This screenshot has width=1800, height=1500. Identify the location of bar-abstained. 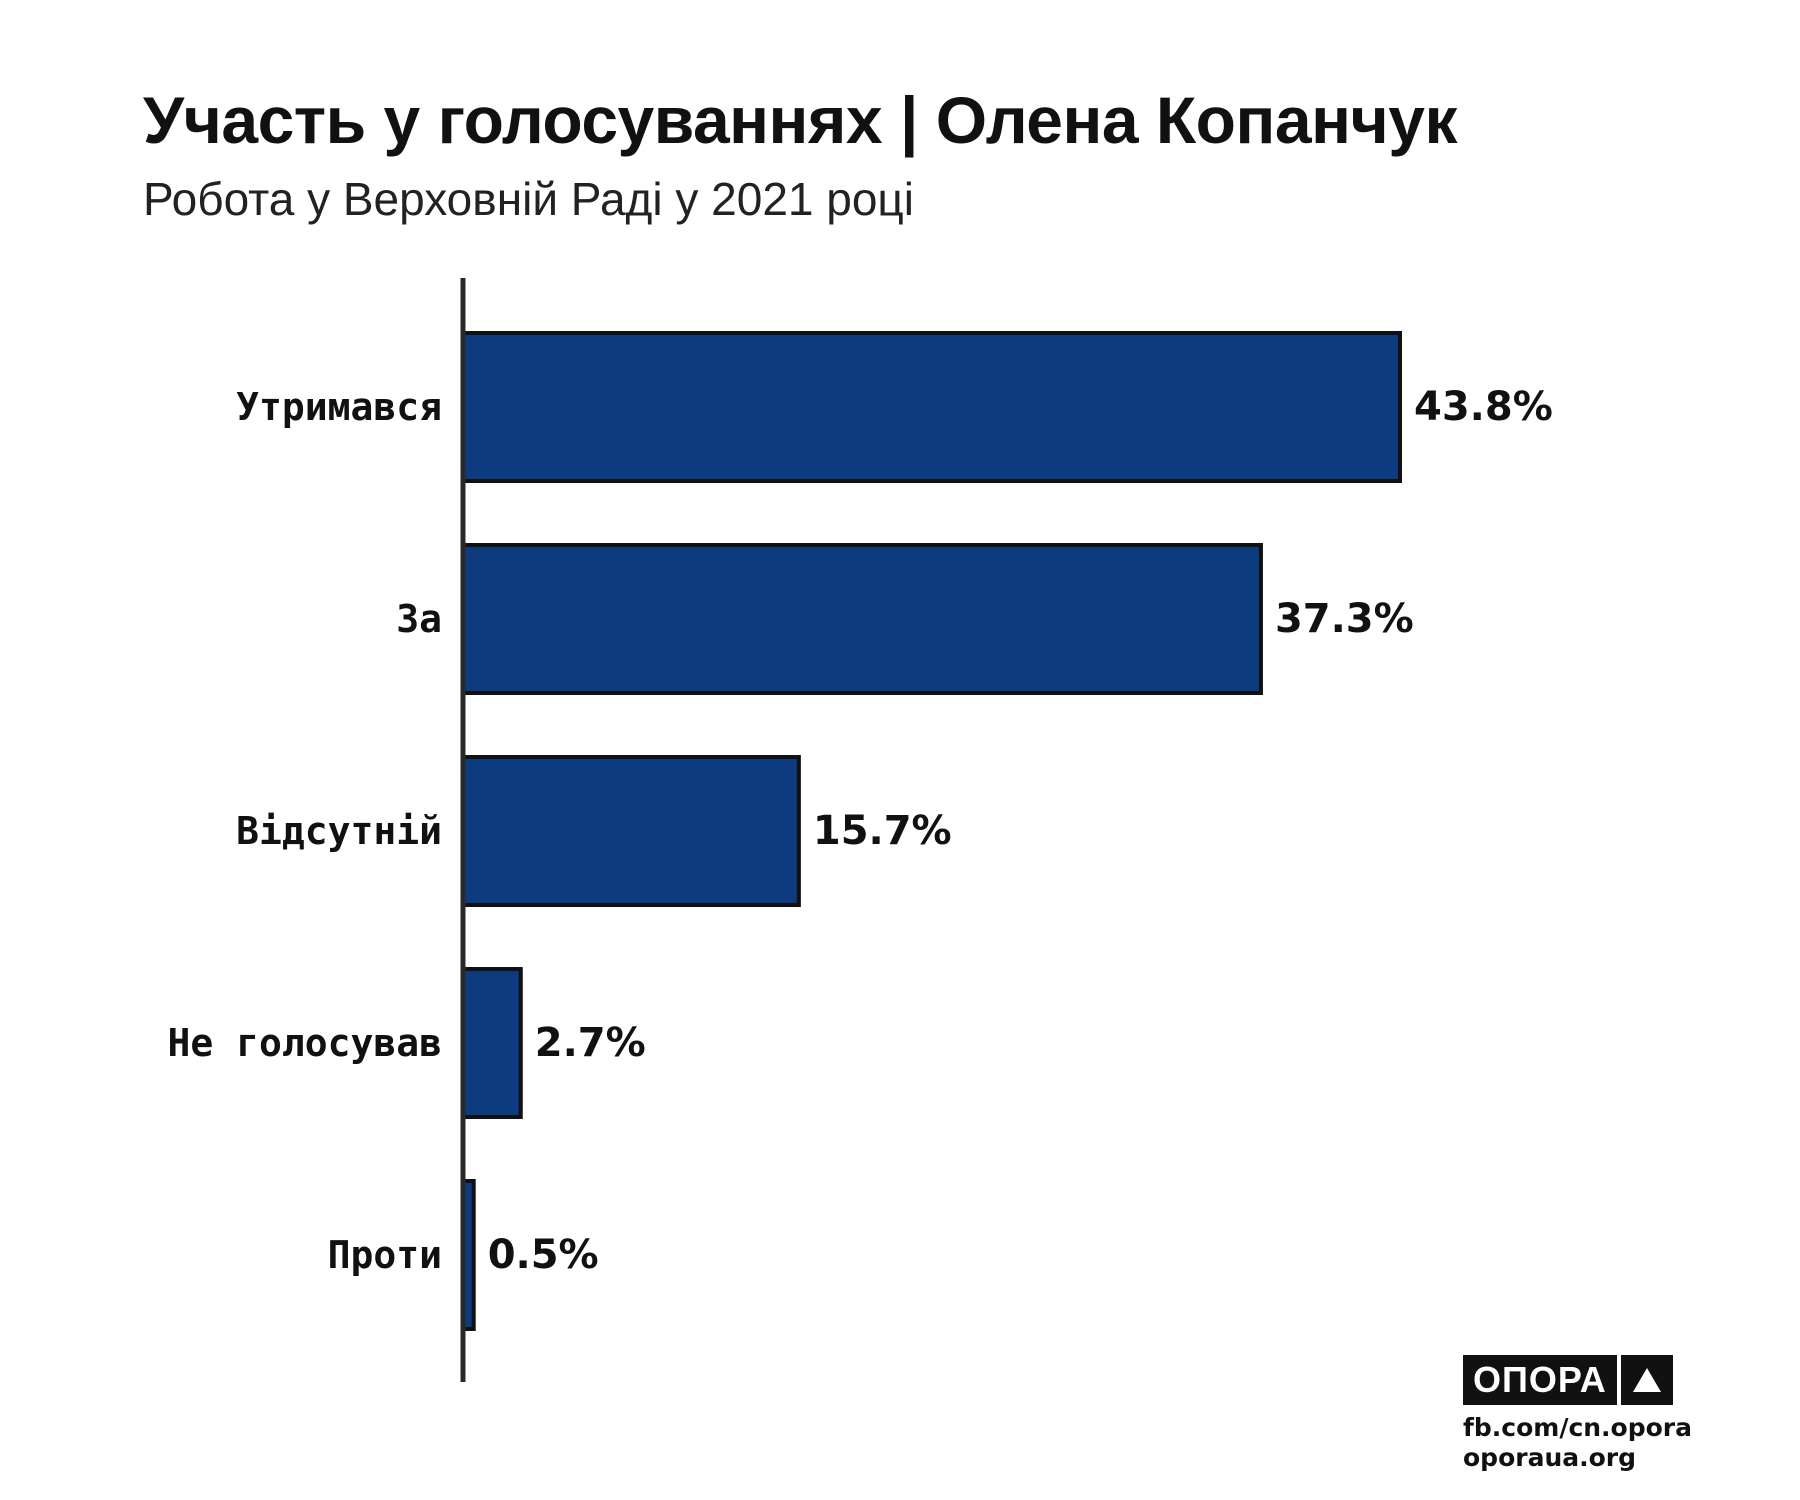
(931, 407).